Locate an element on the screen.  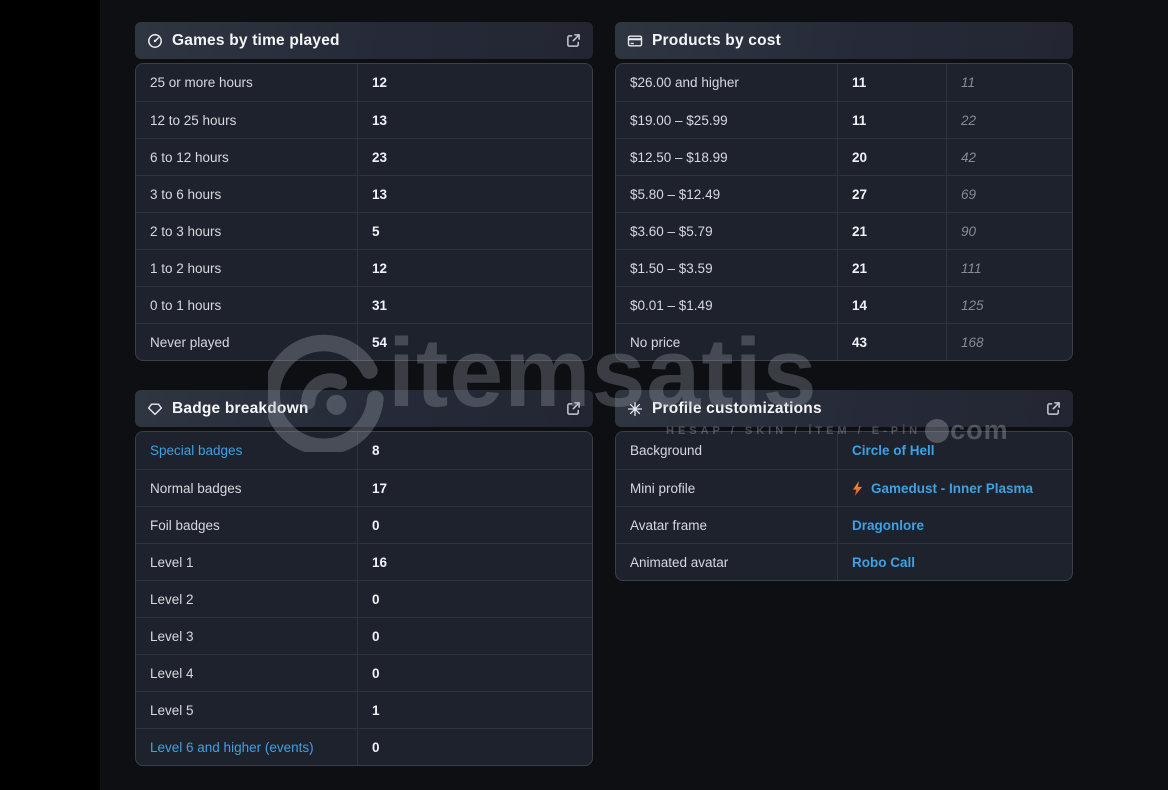
row-label: 2 to 3 hours is located at coordinates (186, 231).